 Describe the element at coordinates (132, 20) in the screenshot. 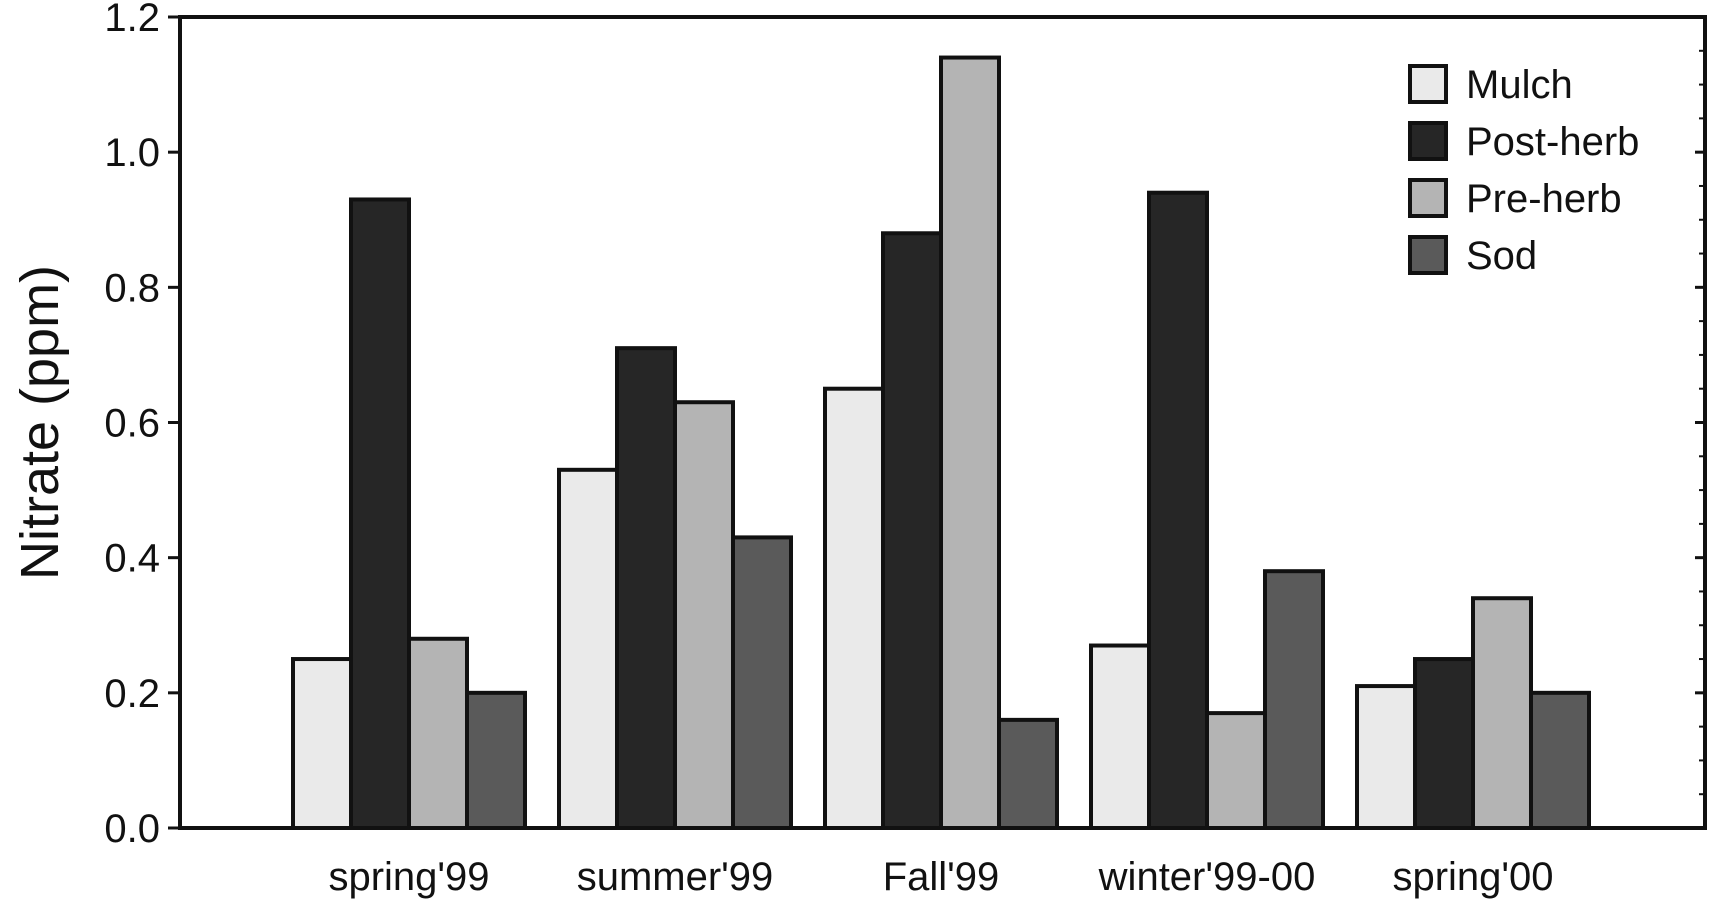

I see `y-tick-label: 1.2` at that location.